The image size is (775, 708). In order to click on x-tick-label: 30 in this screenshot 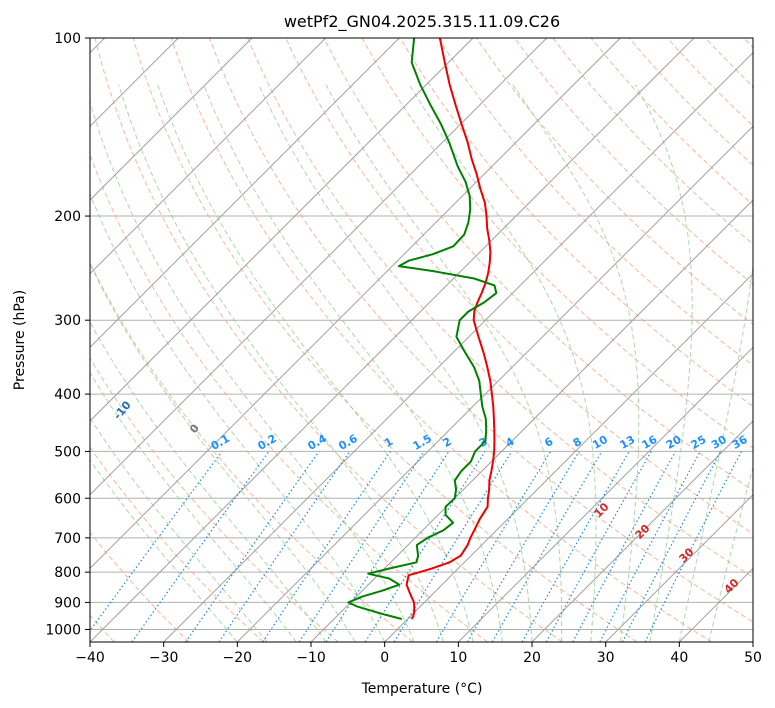, I will do `click(606, 658)`.